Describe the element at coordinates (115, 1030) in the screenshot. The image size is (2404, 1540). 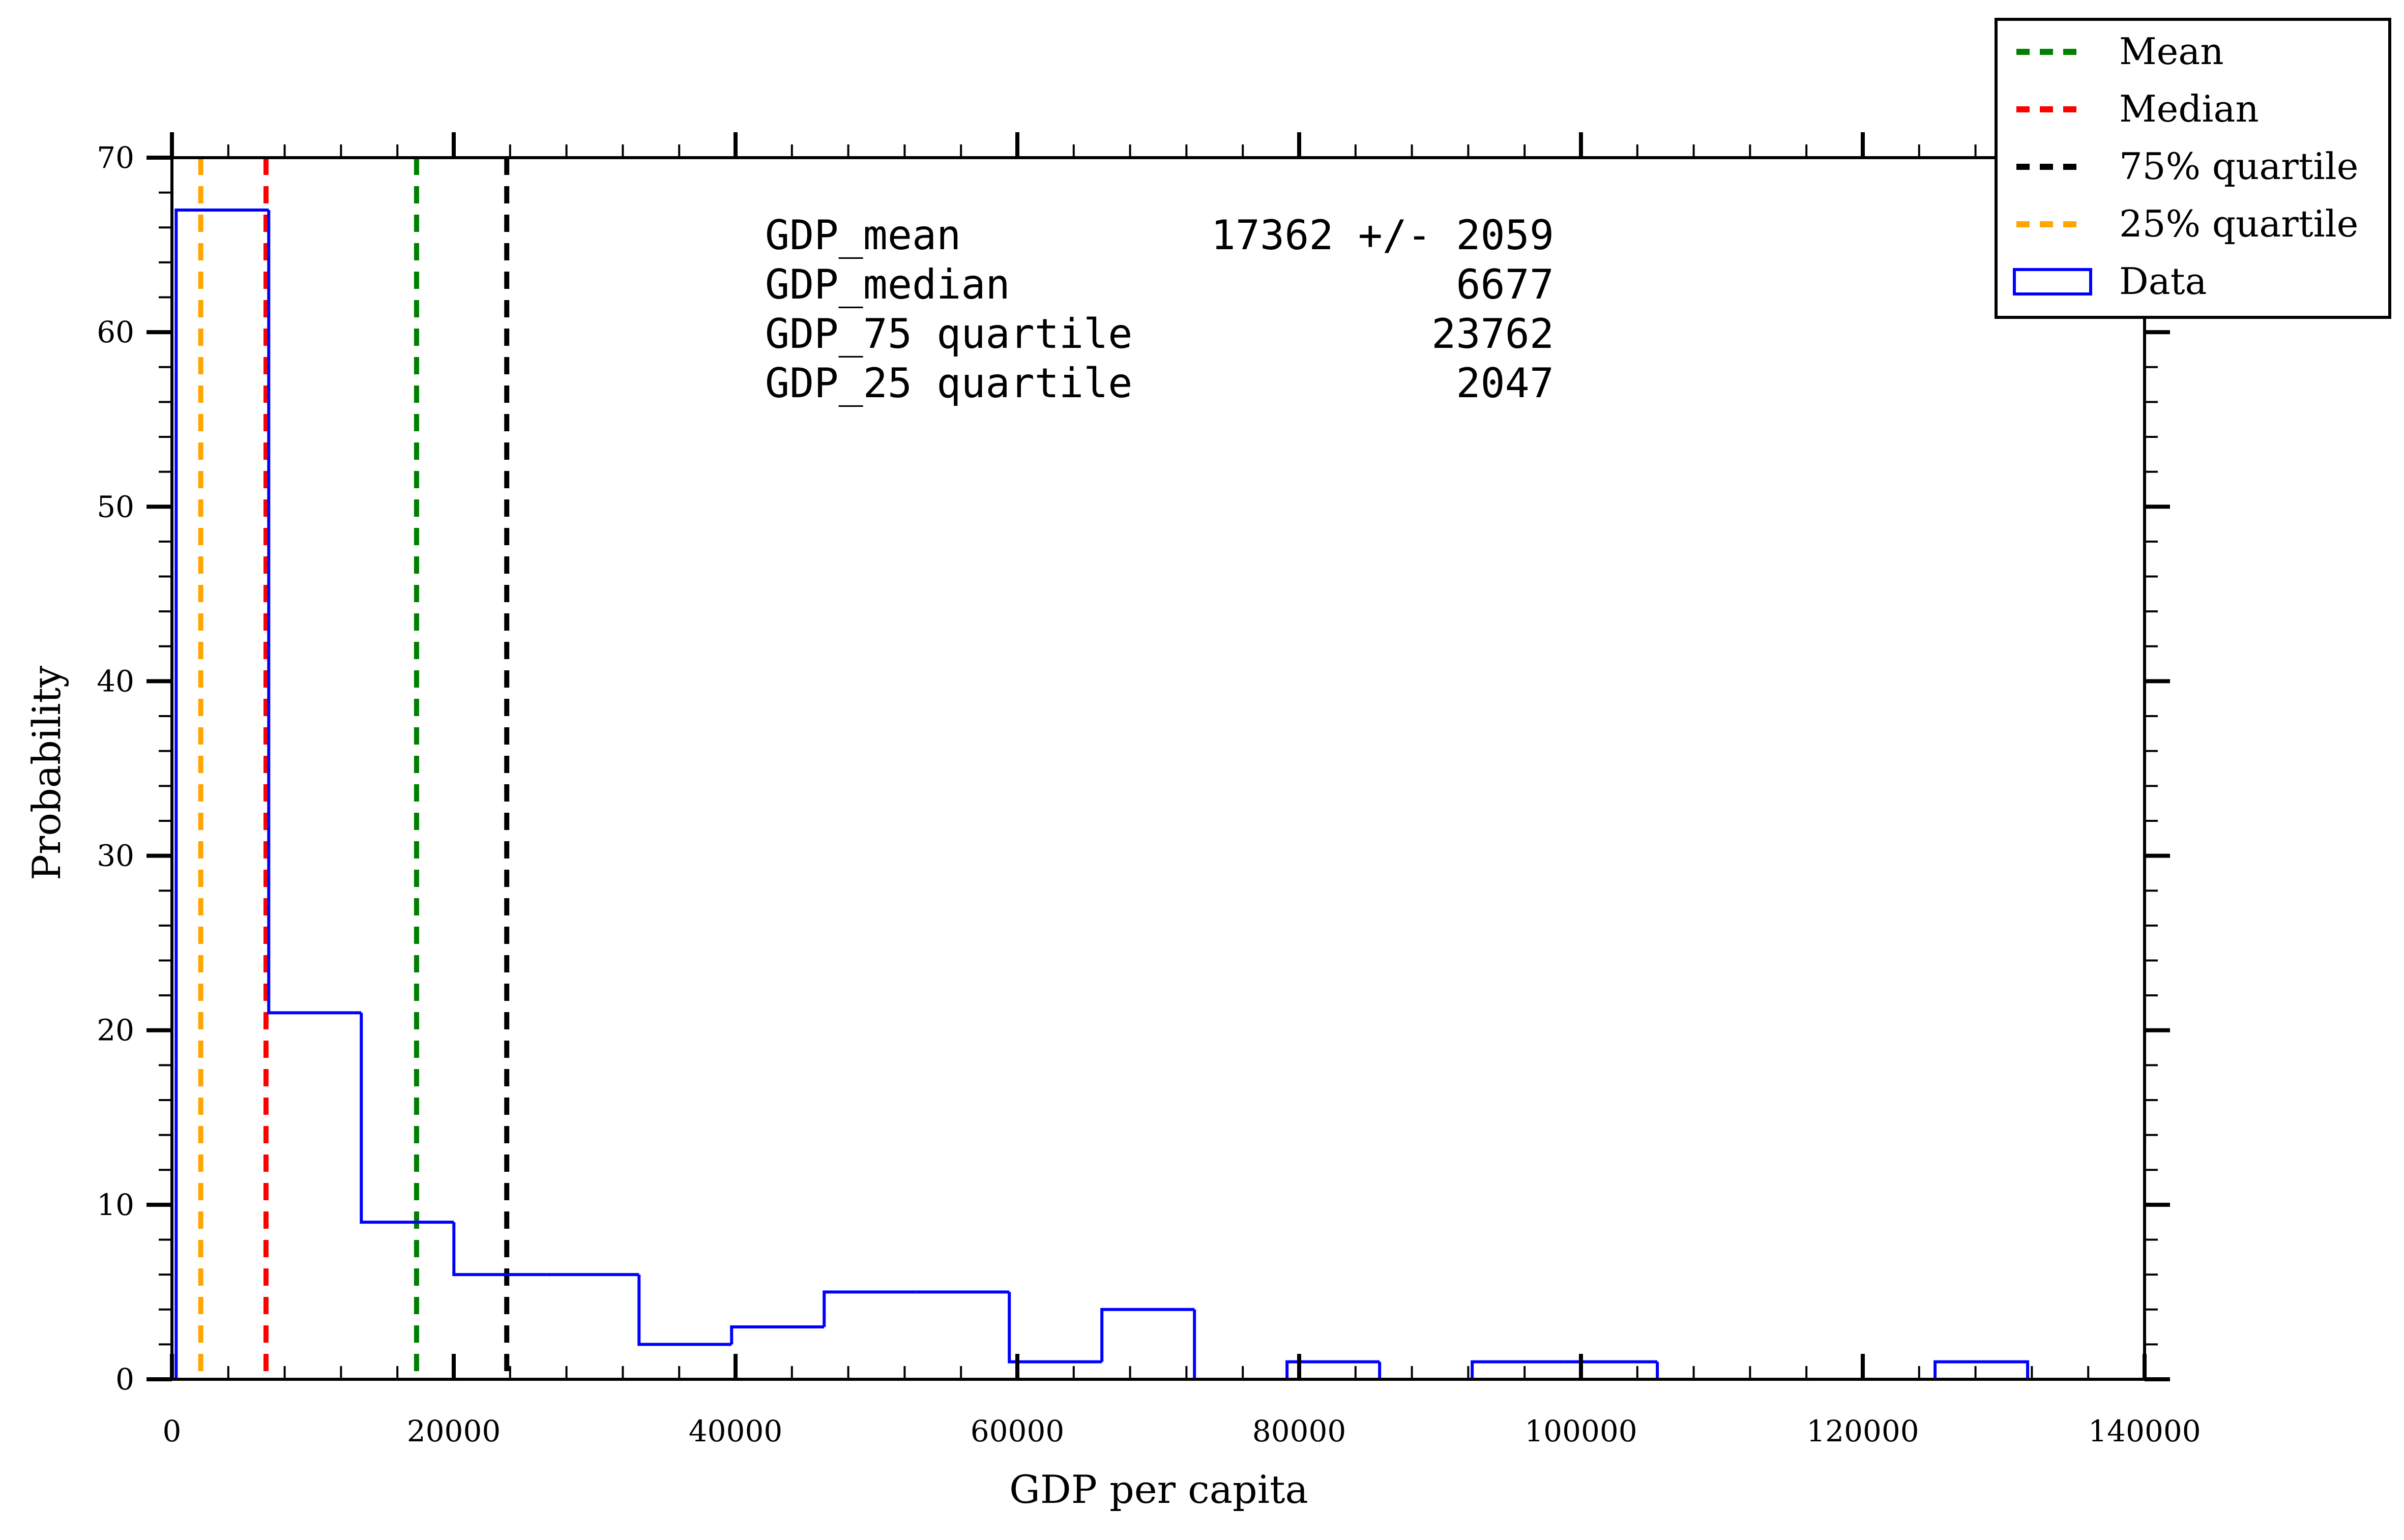
I see `y-tick-label: 20` at that location.